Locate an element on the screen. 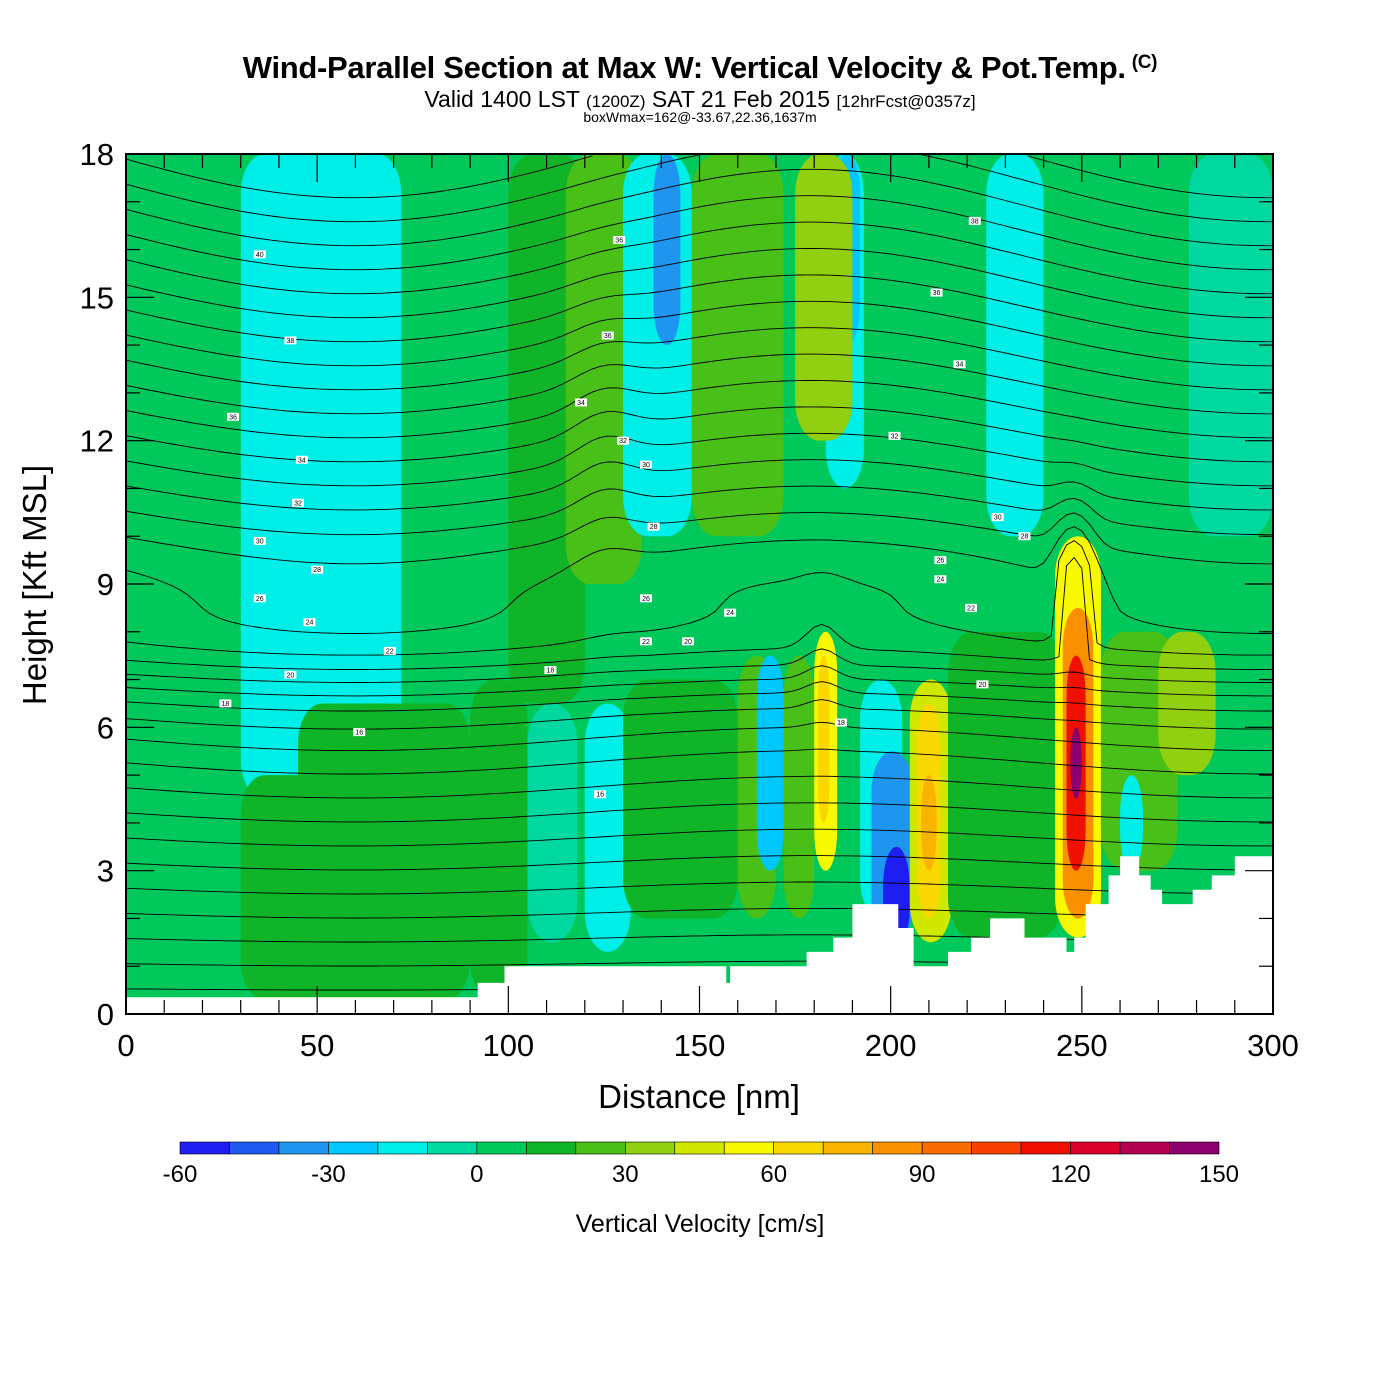 Image resolution: width=1400 pixels, height=1400 pixels. copyright-mark: (C) is located at coordinates (1144, 62).